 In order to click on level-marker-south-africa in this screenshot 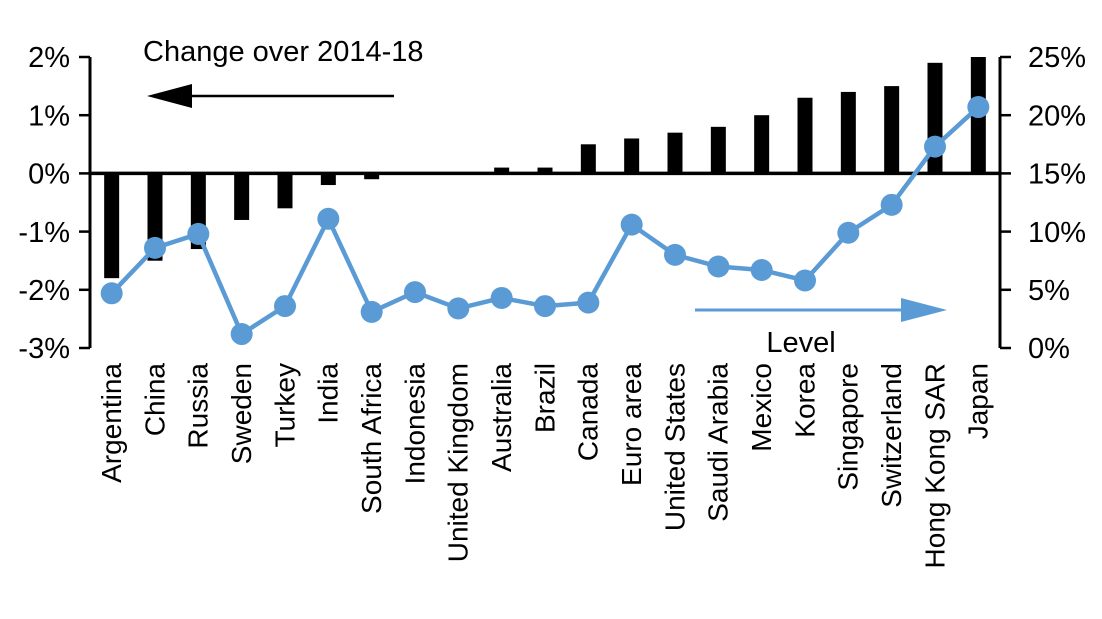, I will do `click(371, 311)`.